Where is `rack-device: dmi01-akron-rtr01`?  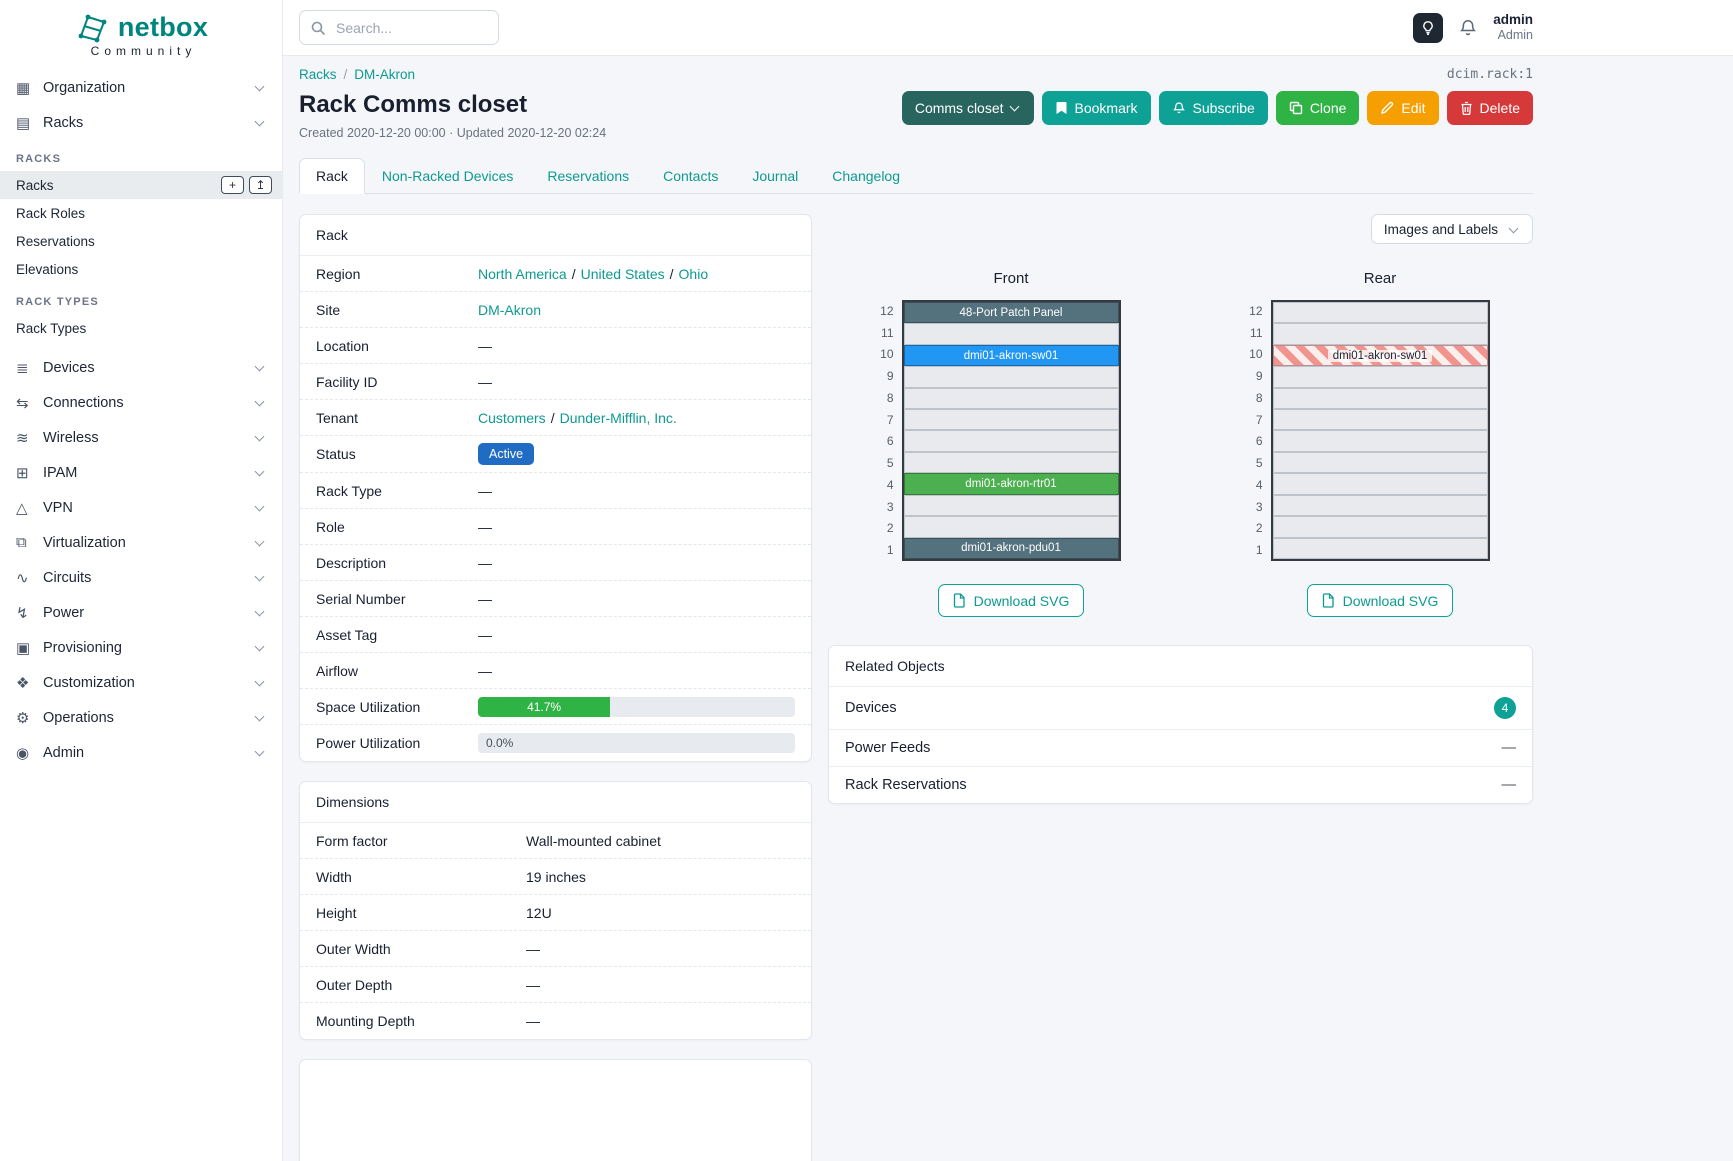
rack-device: dmi01-akron-rtr01 is located at coordinates (1011, 484).